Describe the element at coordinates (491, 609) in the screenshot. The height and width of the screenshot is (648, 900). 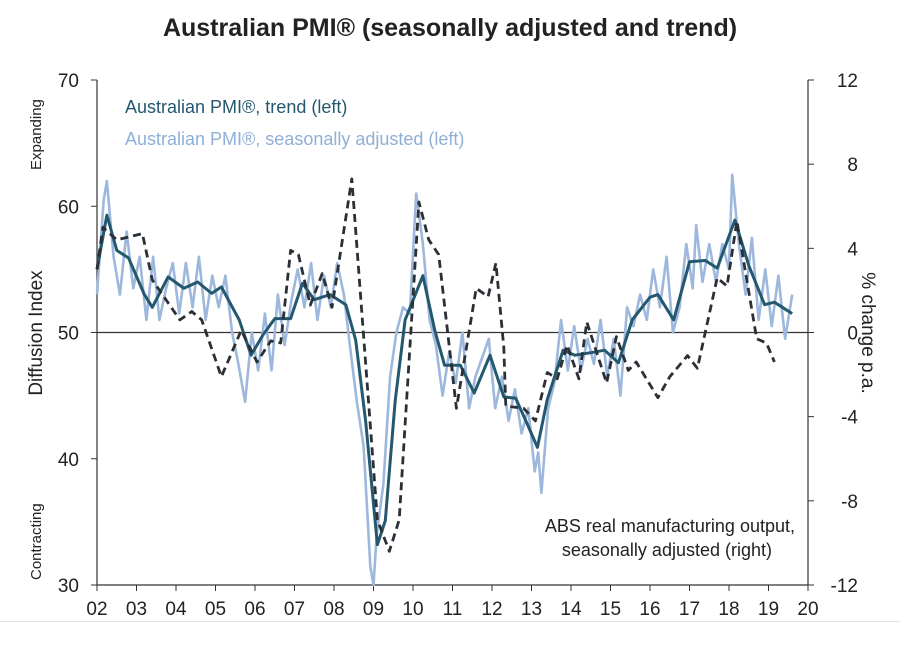
I see `x-tick-label: 12` at that location.